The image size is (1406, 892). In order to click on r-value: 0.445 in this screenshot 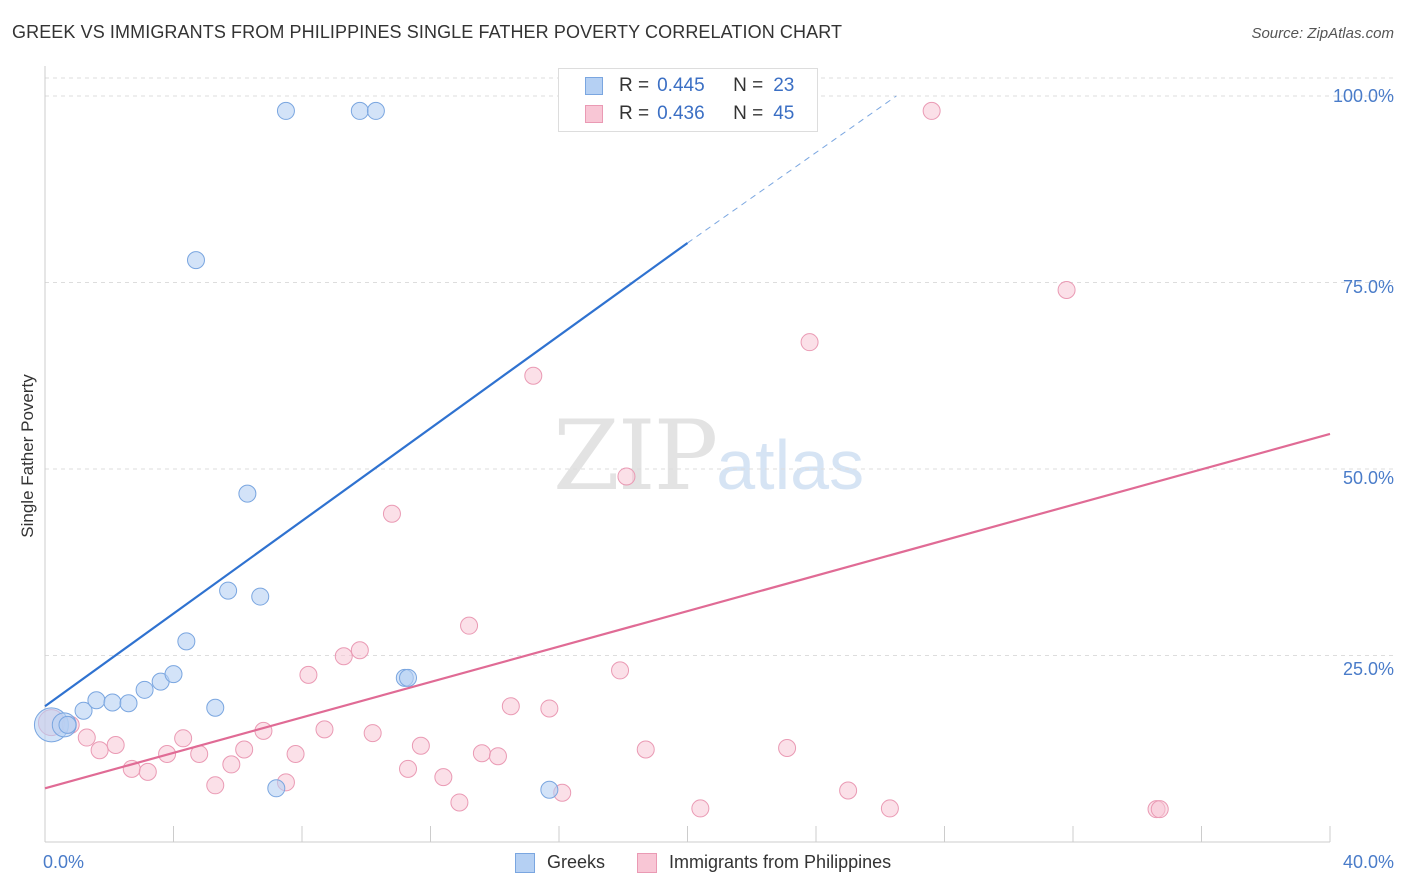, I will do `click(681, 85)`.